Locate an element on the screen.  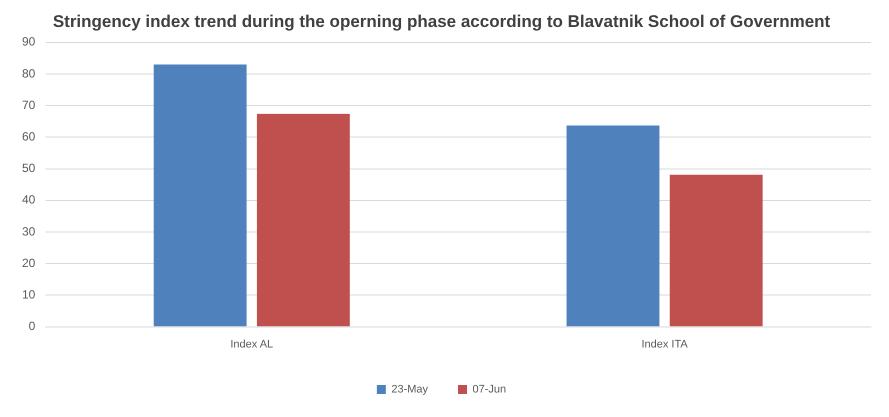
y-tick-label: 60 is located at coordinates (29, 137).